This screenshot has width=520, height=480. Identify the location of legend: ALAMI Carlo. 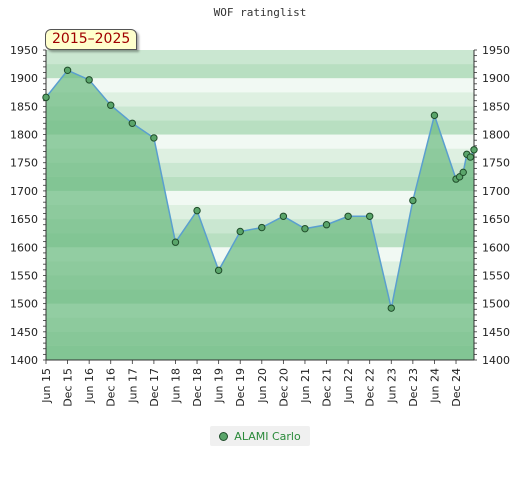
(260, 436).